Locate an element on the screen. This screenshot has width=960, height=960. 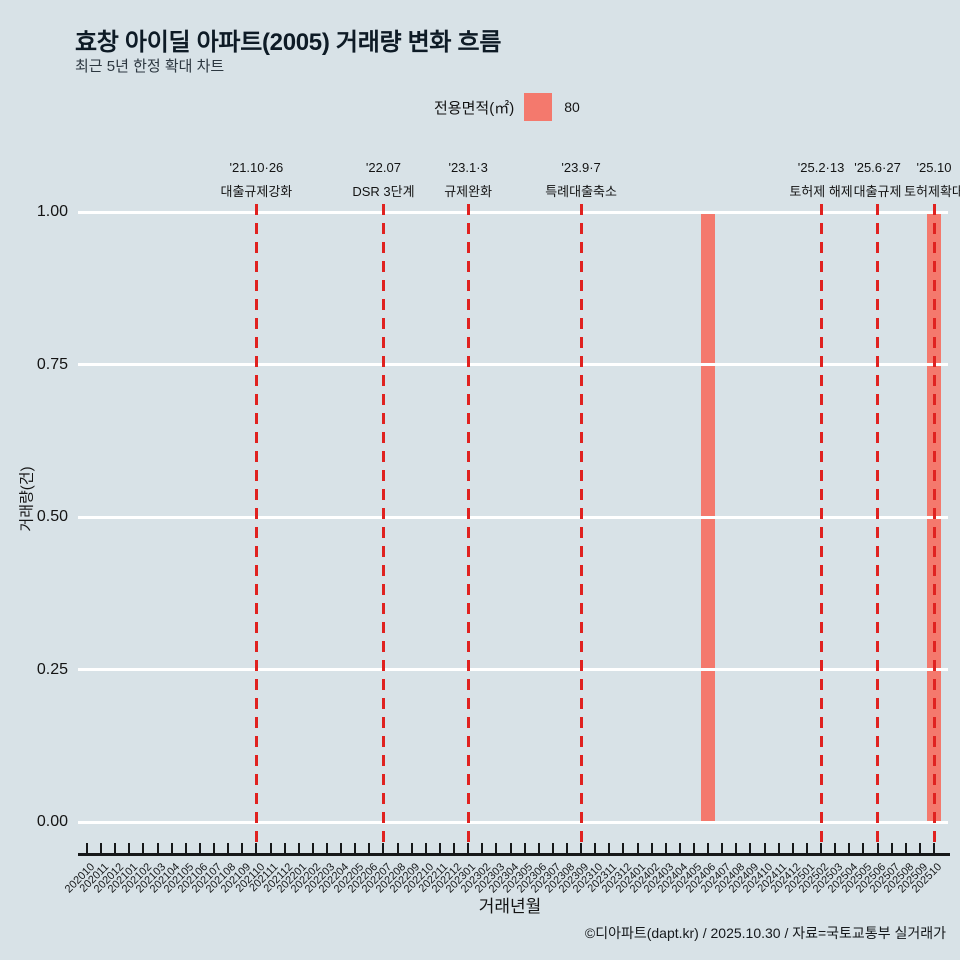
legend-value: 80 is located at coordinates (572, 107).